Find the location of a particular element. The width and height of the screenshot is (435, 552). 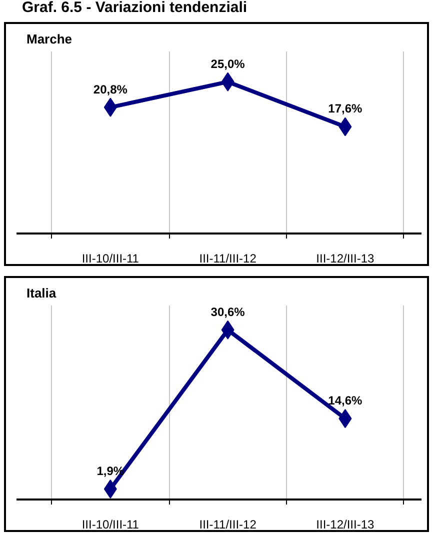

data-label: 25,0% is located at coordinates (228, 63).